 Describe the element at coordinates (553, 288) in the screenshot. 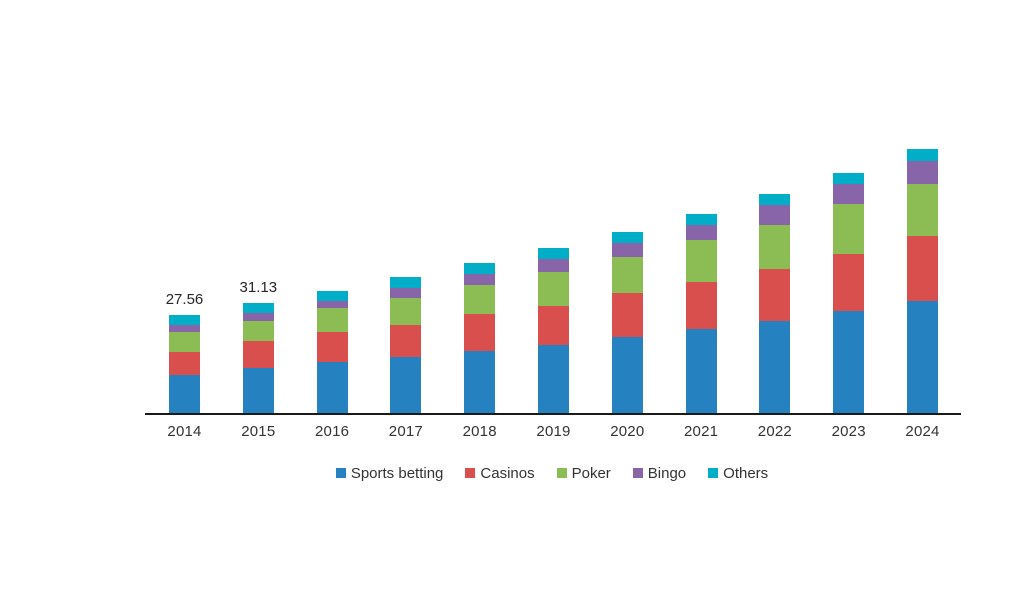

I see `segment-poker-2019` at that location.